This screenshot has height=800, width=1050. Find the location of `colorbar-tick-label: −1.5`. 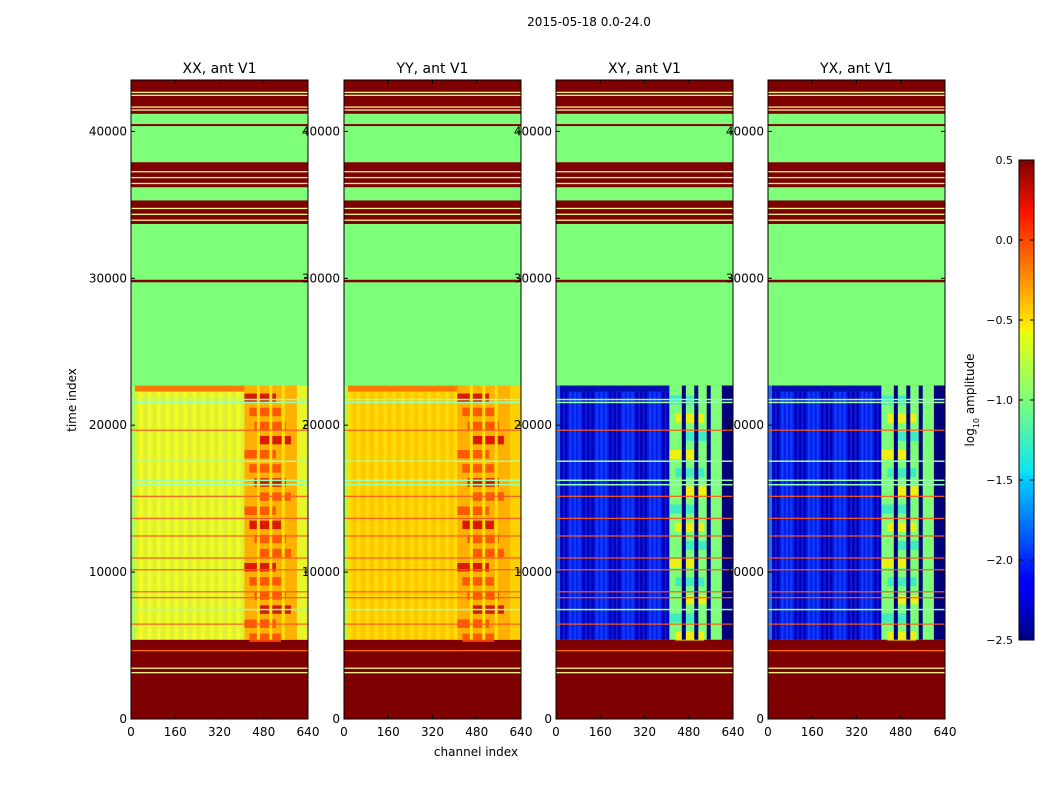

colorbar-tick-label: −1.5 is located at coordinates (999, 480).